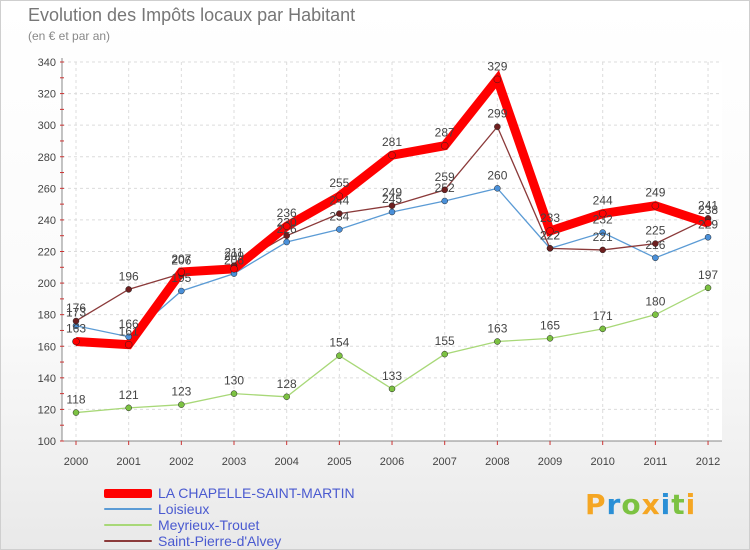 The image size is (750, 550). Describe the element at coordinates (129, 395) in the screenshot. I see `data-label: 121` at that location.